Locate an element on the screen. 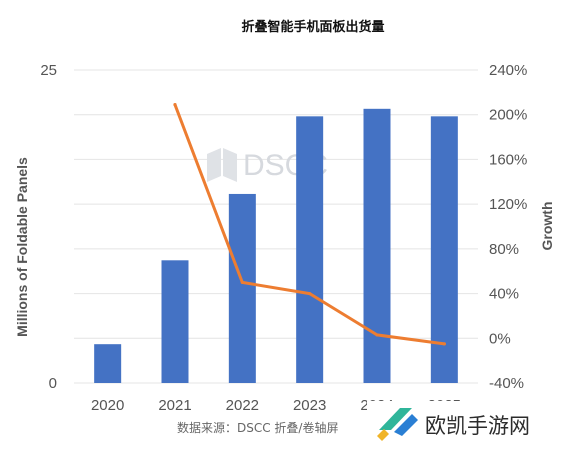 The image size is (561, 450). site-logo: 欧凯手游网 is located at coordinates (464, 425).